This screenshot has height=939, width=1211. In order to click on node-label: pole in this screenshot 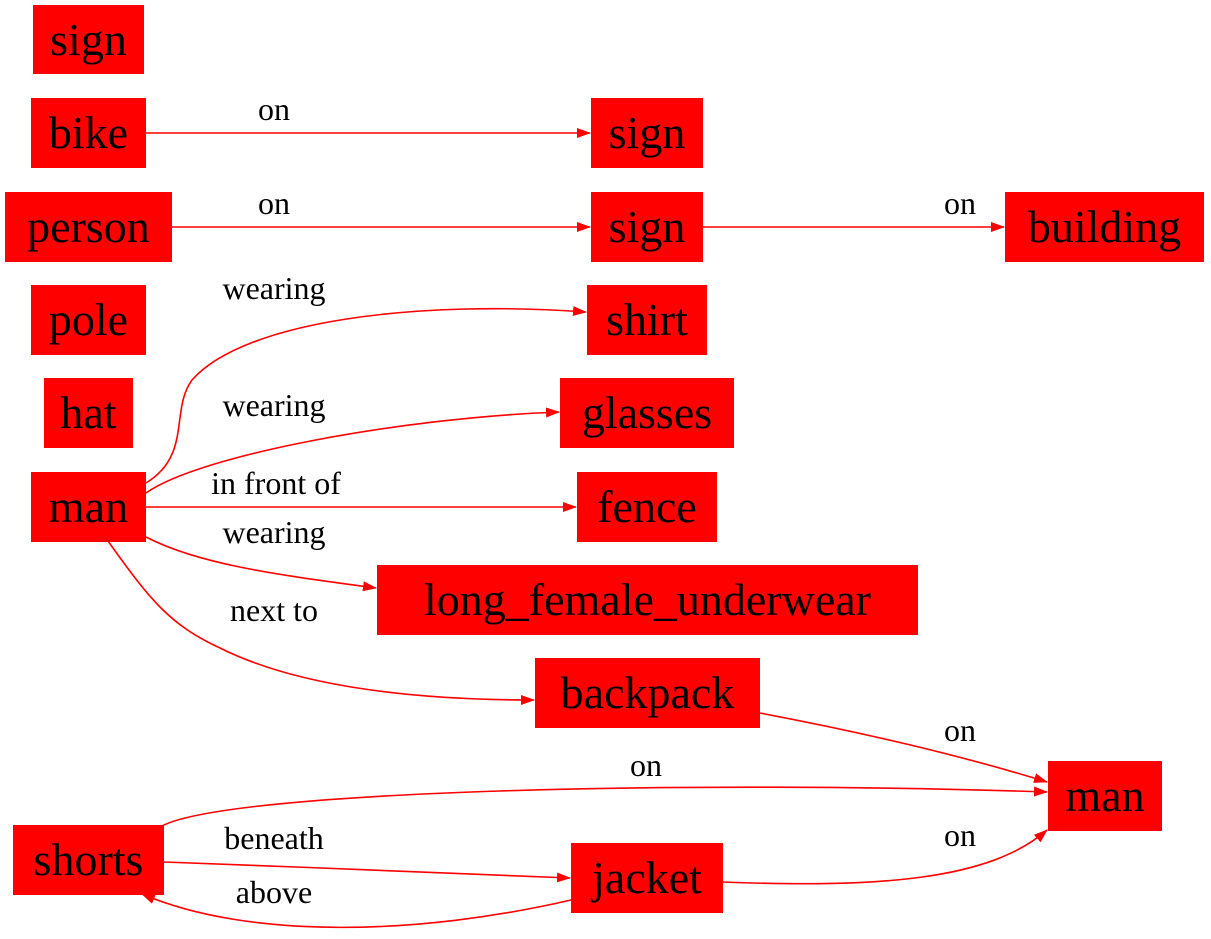, I will do `click(88, 319)`.